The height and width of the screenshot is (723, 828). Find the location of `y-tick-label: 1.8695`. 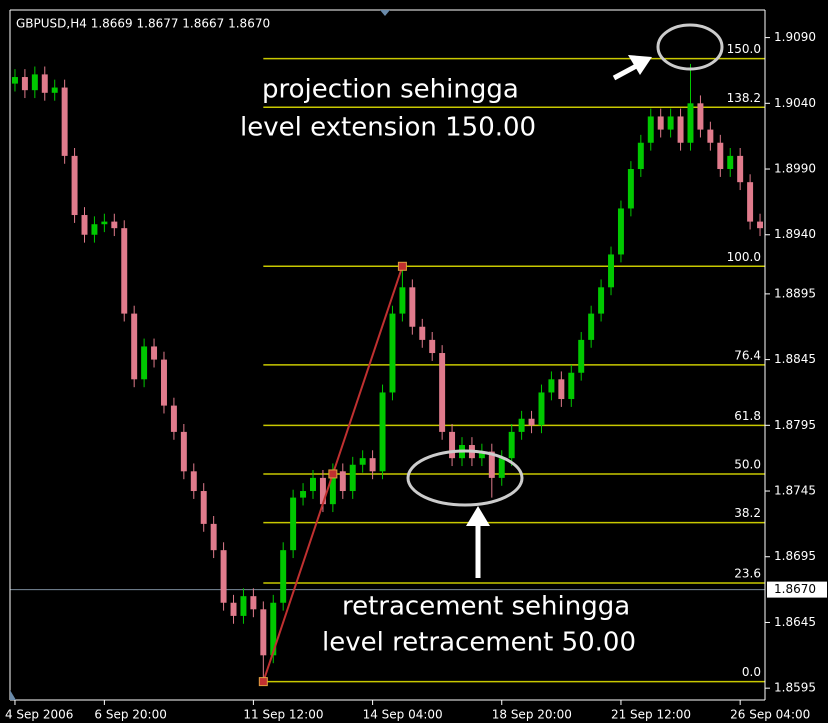

y-tick-label: 1.8695 is located at coordinates (795, 556).